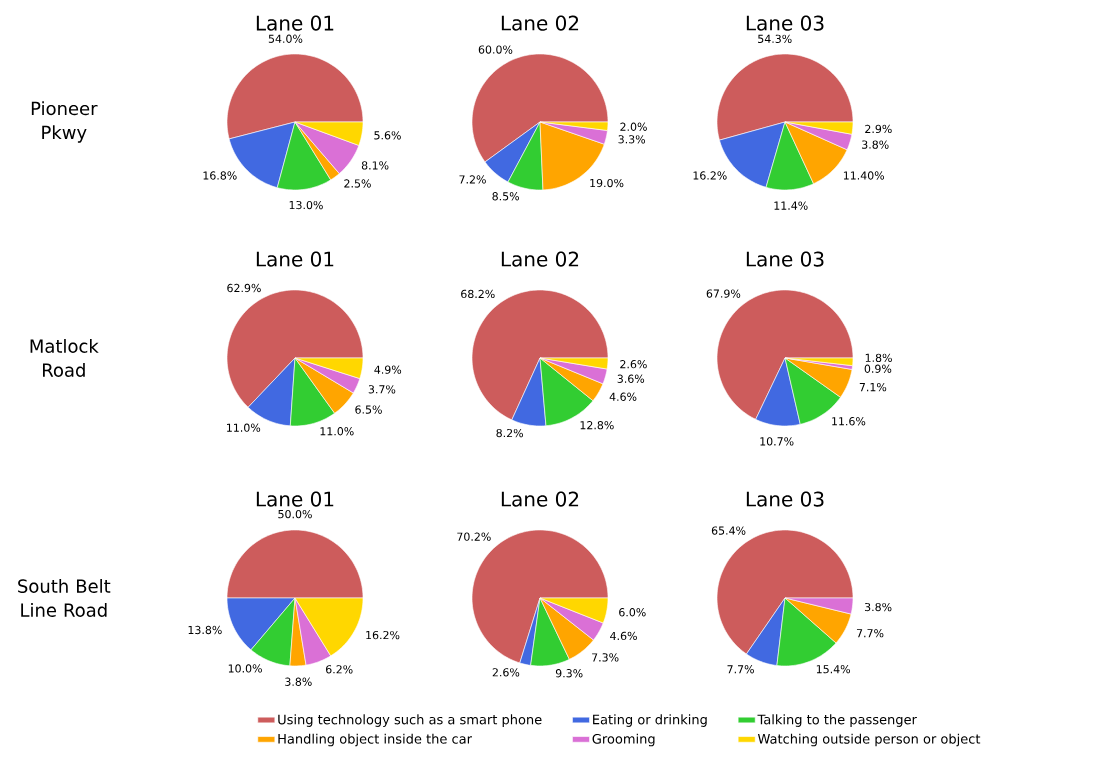 Image resolution: width=1098 pixels, height=757 pixels. What do you see at coordinates (474, 536) in the screenshot?
I see `data-label: 70.2%` at bounding box center [474, 536].